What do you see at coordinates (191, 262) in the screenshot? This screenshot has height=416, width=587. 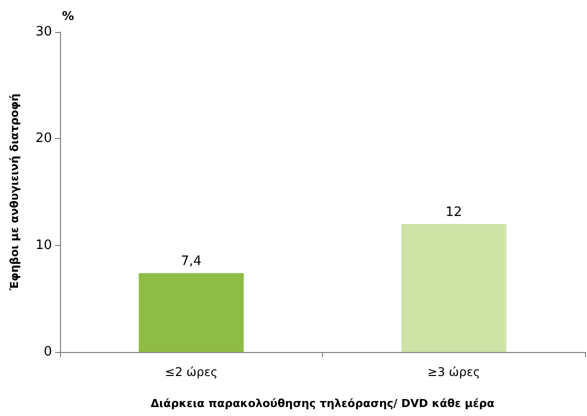 I see `data-label: 7,4` at bounding box center [191, 262].